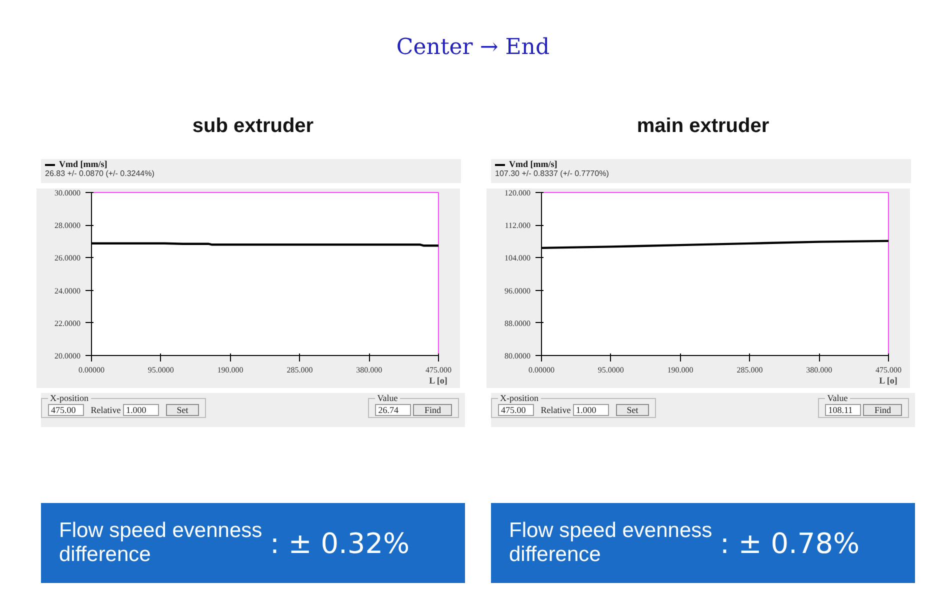 Image resolution: width=936 pixels, height=609 pixels. Describe the element at coordinates (393, 410) in the screenshot. I see `text: 26.74` at that location.